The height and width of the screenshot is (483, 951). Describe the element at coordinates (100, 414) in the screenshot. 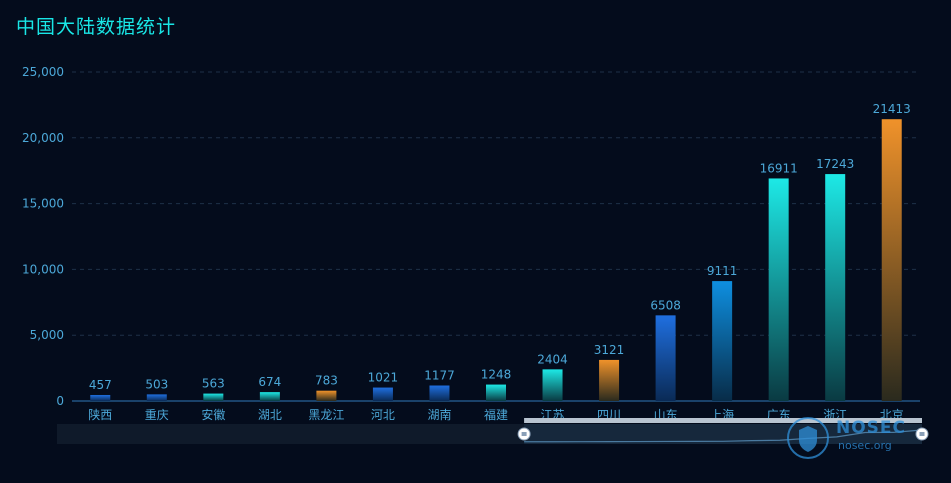

I see `x-tick-label: 陕西` at that location.